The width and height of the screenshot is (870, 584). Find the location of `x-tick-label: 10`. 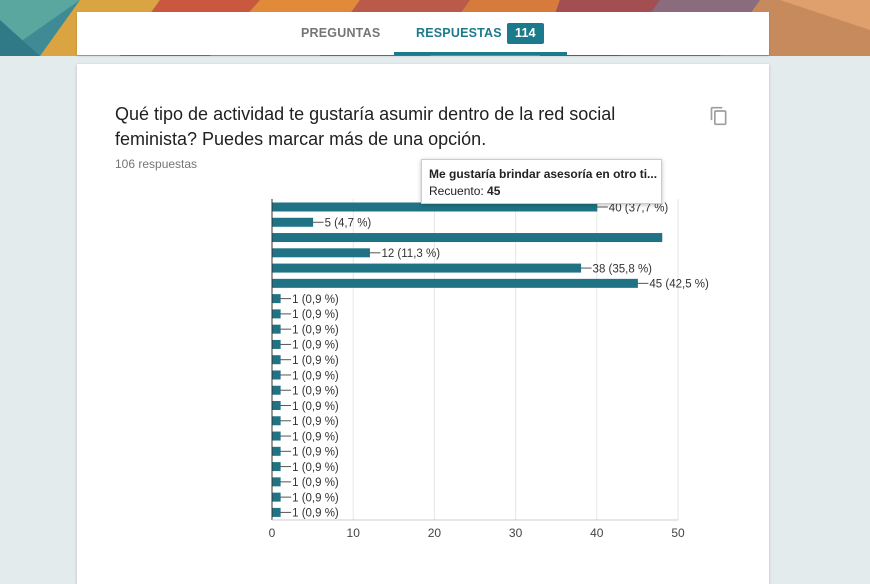

x-tick-label: 10 is located at coordinates (354, 533).